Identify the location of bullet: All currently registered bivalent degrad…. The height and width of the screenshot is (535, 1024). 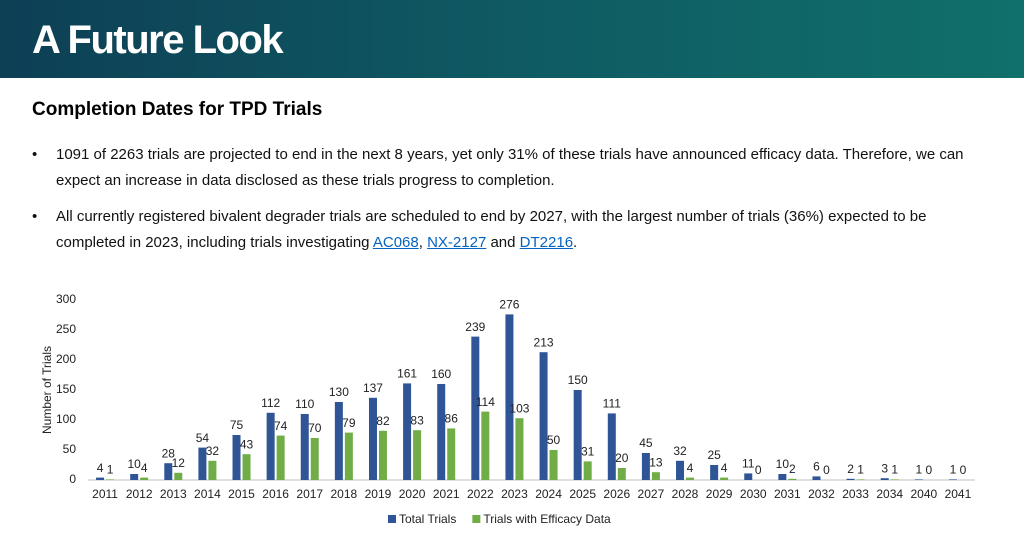
(501, 230).